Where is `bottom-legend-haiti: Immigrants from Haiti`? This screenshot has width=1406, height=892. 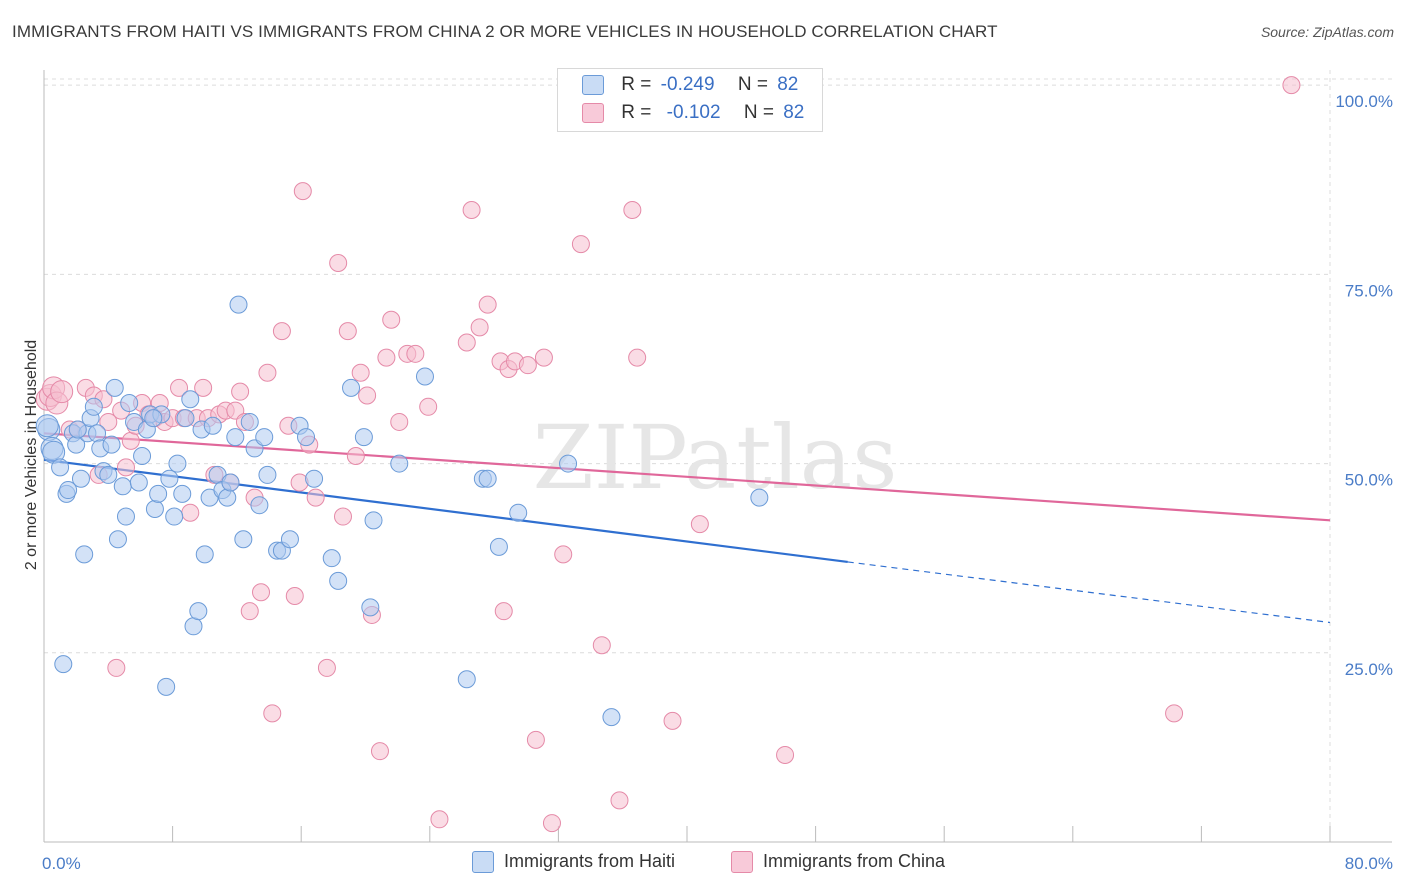 bottom-legend-haiti: Immigrants from Haiti is located at coordinates (574, 862).